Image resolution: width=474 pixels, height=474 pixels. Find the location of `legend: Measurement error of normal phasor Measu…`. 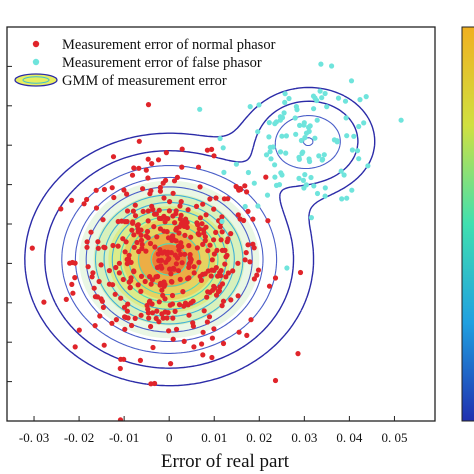

legend: Measurement error of normal phasor Measu… is located at coordinates (145, 63).